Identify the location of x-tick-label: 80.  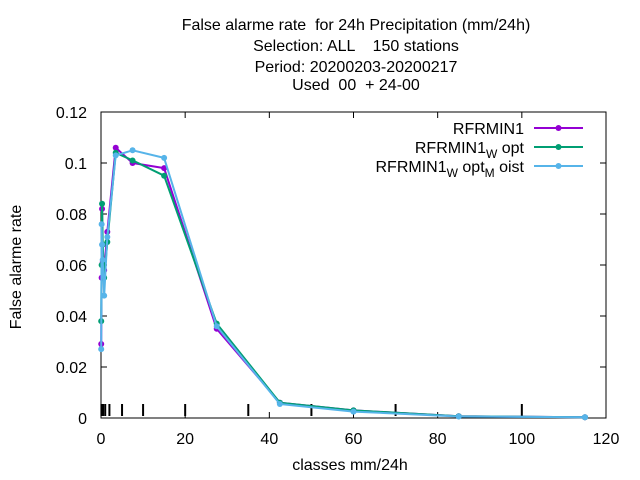
(438, 439).